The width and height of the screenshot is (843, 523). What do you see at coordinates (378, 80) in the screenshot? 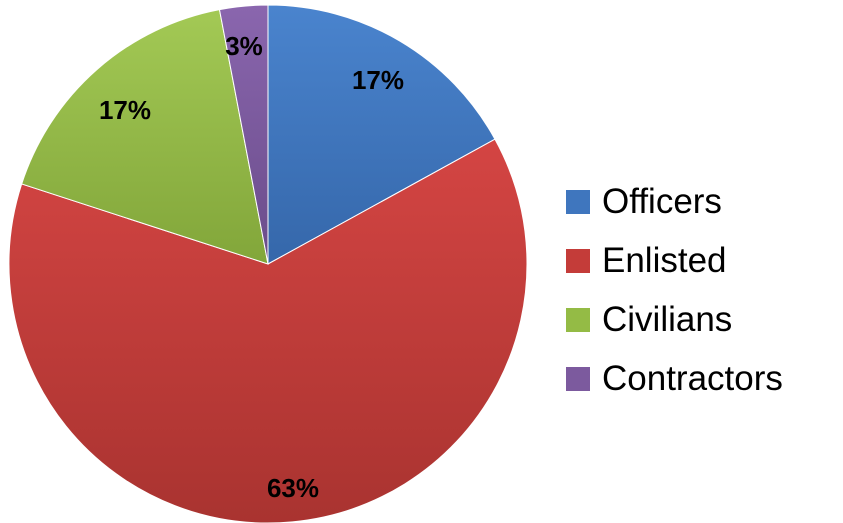
I see `data-label-officers: 17%` at bounding box center [378, 80].